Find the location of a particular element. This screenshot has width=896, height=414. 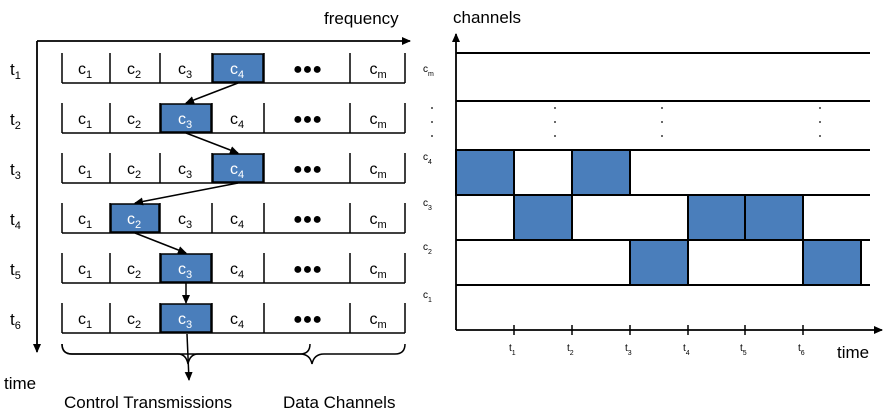

channel-row: t4 c1 c2 c3 c4 ●●● cm is located at coordinates (208, 218).